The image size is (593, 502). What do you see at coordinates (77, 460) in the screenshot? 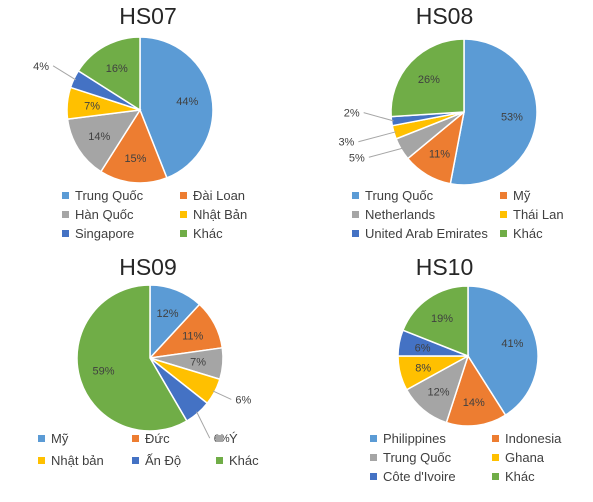
I see `legend-label: Nhật bản` at bounding box center [77, 460].